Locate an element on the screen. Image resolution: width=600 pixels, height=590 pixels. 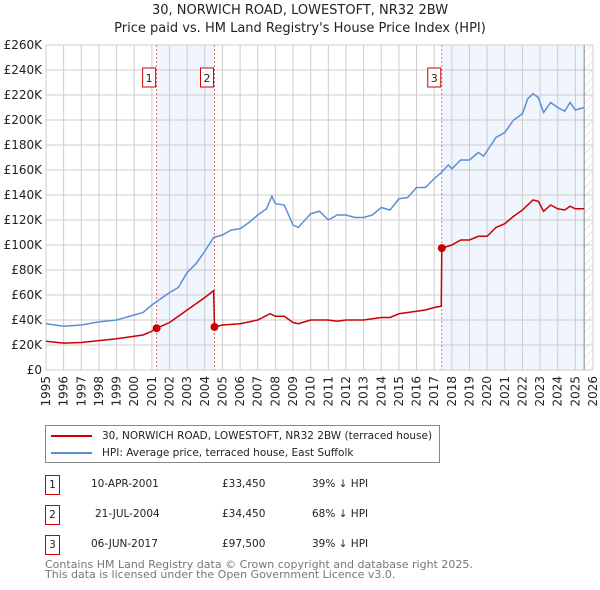
x-tick-label: 2026 is located at coordinates (593, 391).